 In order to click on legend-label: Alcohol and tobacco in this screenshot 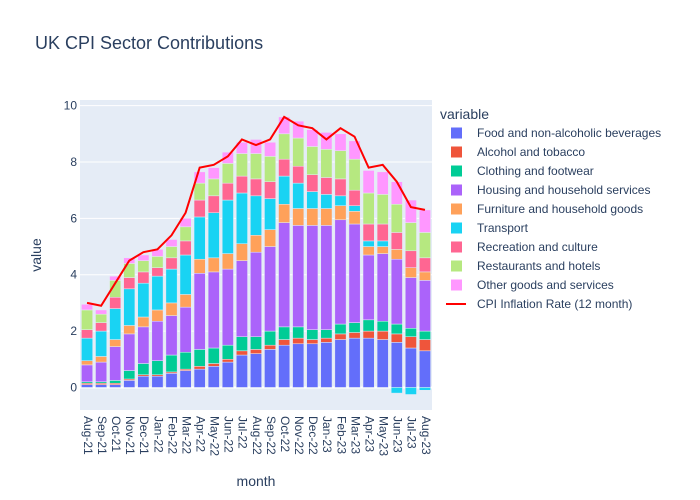, I will do `click(531, 152)`.